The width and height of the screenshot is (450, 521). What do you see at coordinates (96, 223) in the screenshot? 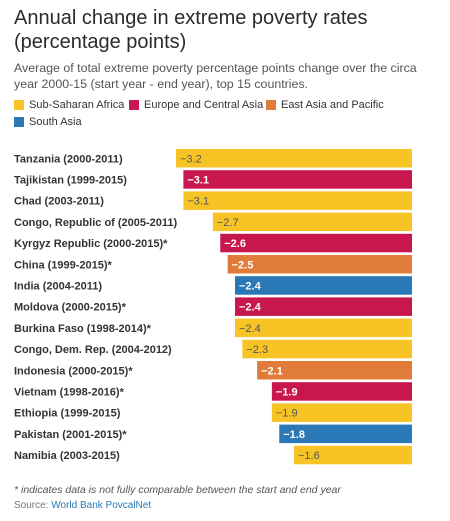
I see `category-label: Congo, Republic of (2005-2011)` at bounding box center [96, 223].